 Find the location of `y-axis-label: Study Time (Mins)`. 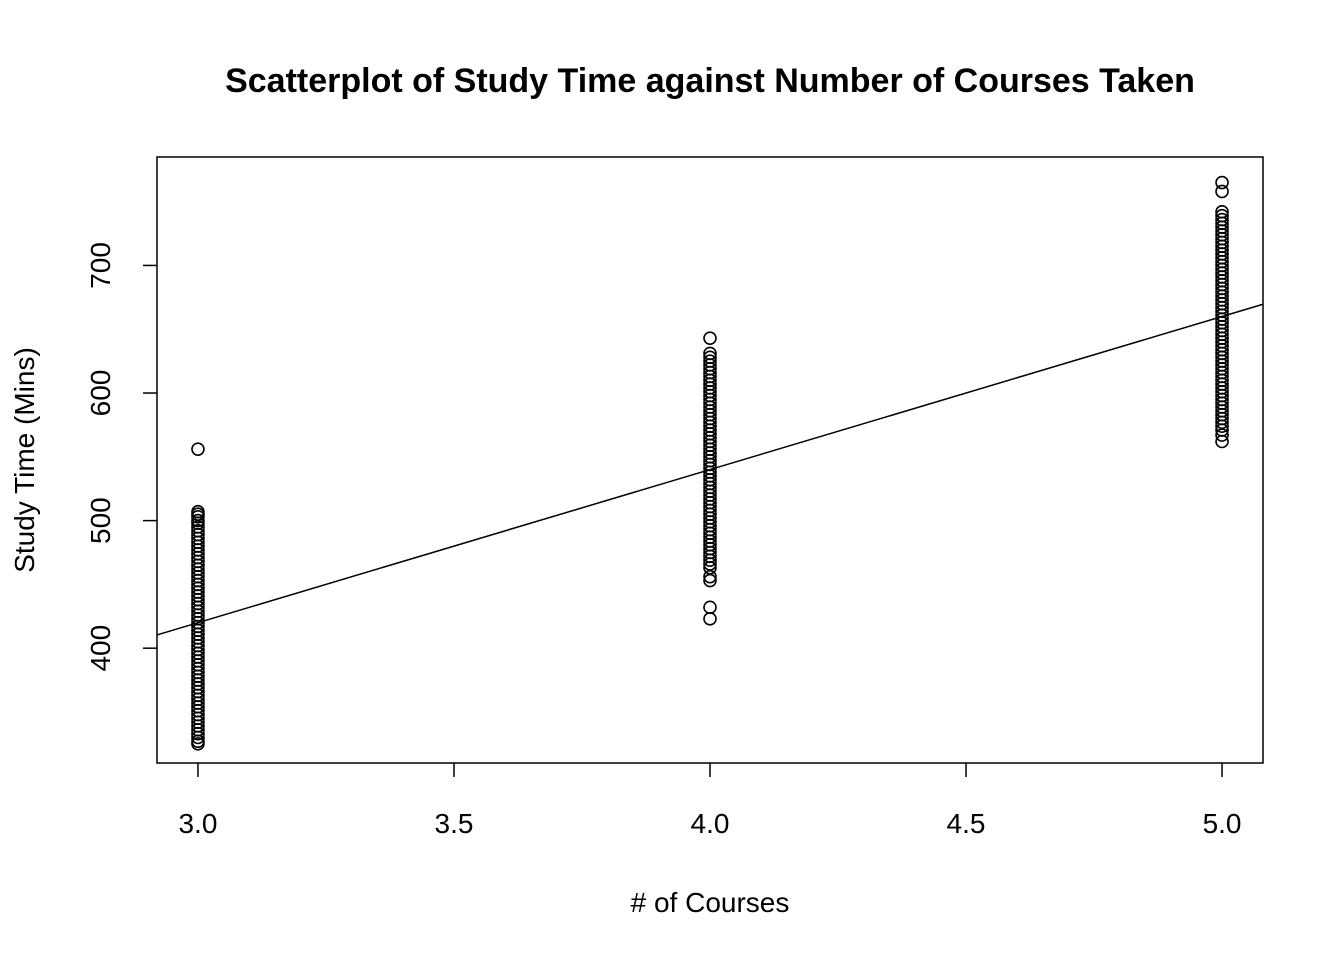

y-axis-label: Study Time (Mins) is located at coordinates (24, 460).